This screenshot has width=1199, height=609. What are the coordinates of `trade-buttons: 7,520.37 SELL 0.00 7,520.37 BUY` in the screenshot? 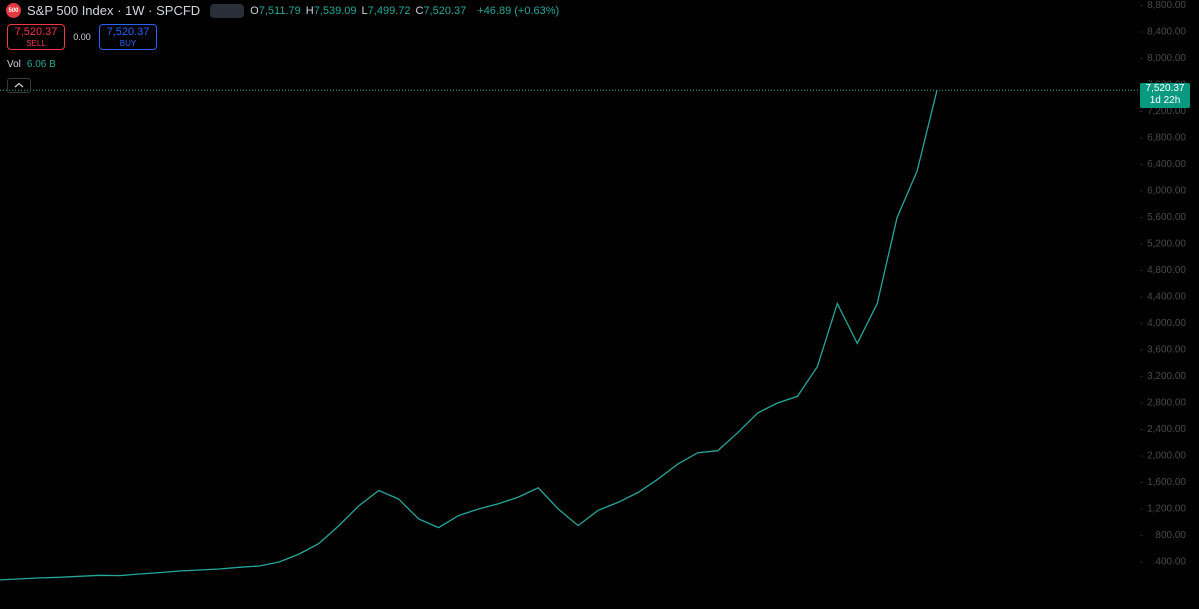 It's located at (82, 37).